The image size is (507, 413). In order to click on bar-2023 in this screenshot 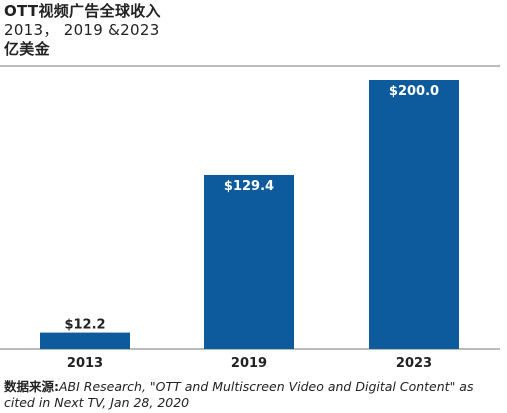, I will do `click(414, 214)`.